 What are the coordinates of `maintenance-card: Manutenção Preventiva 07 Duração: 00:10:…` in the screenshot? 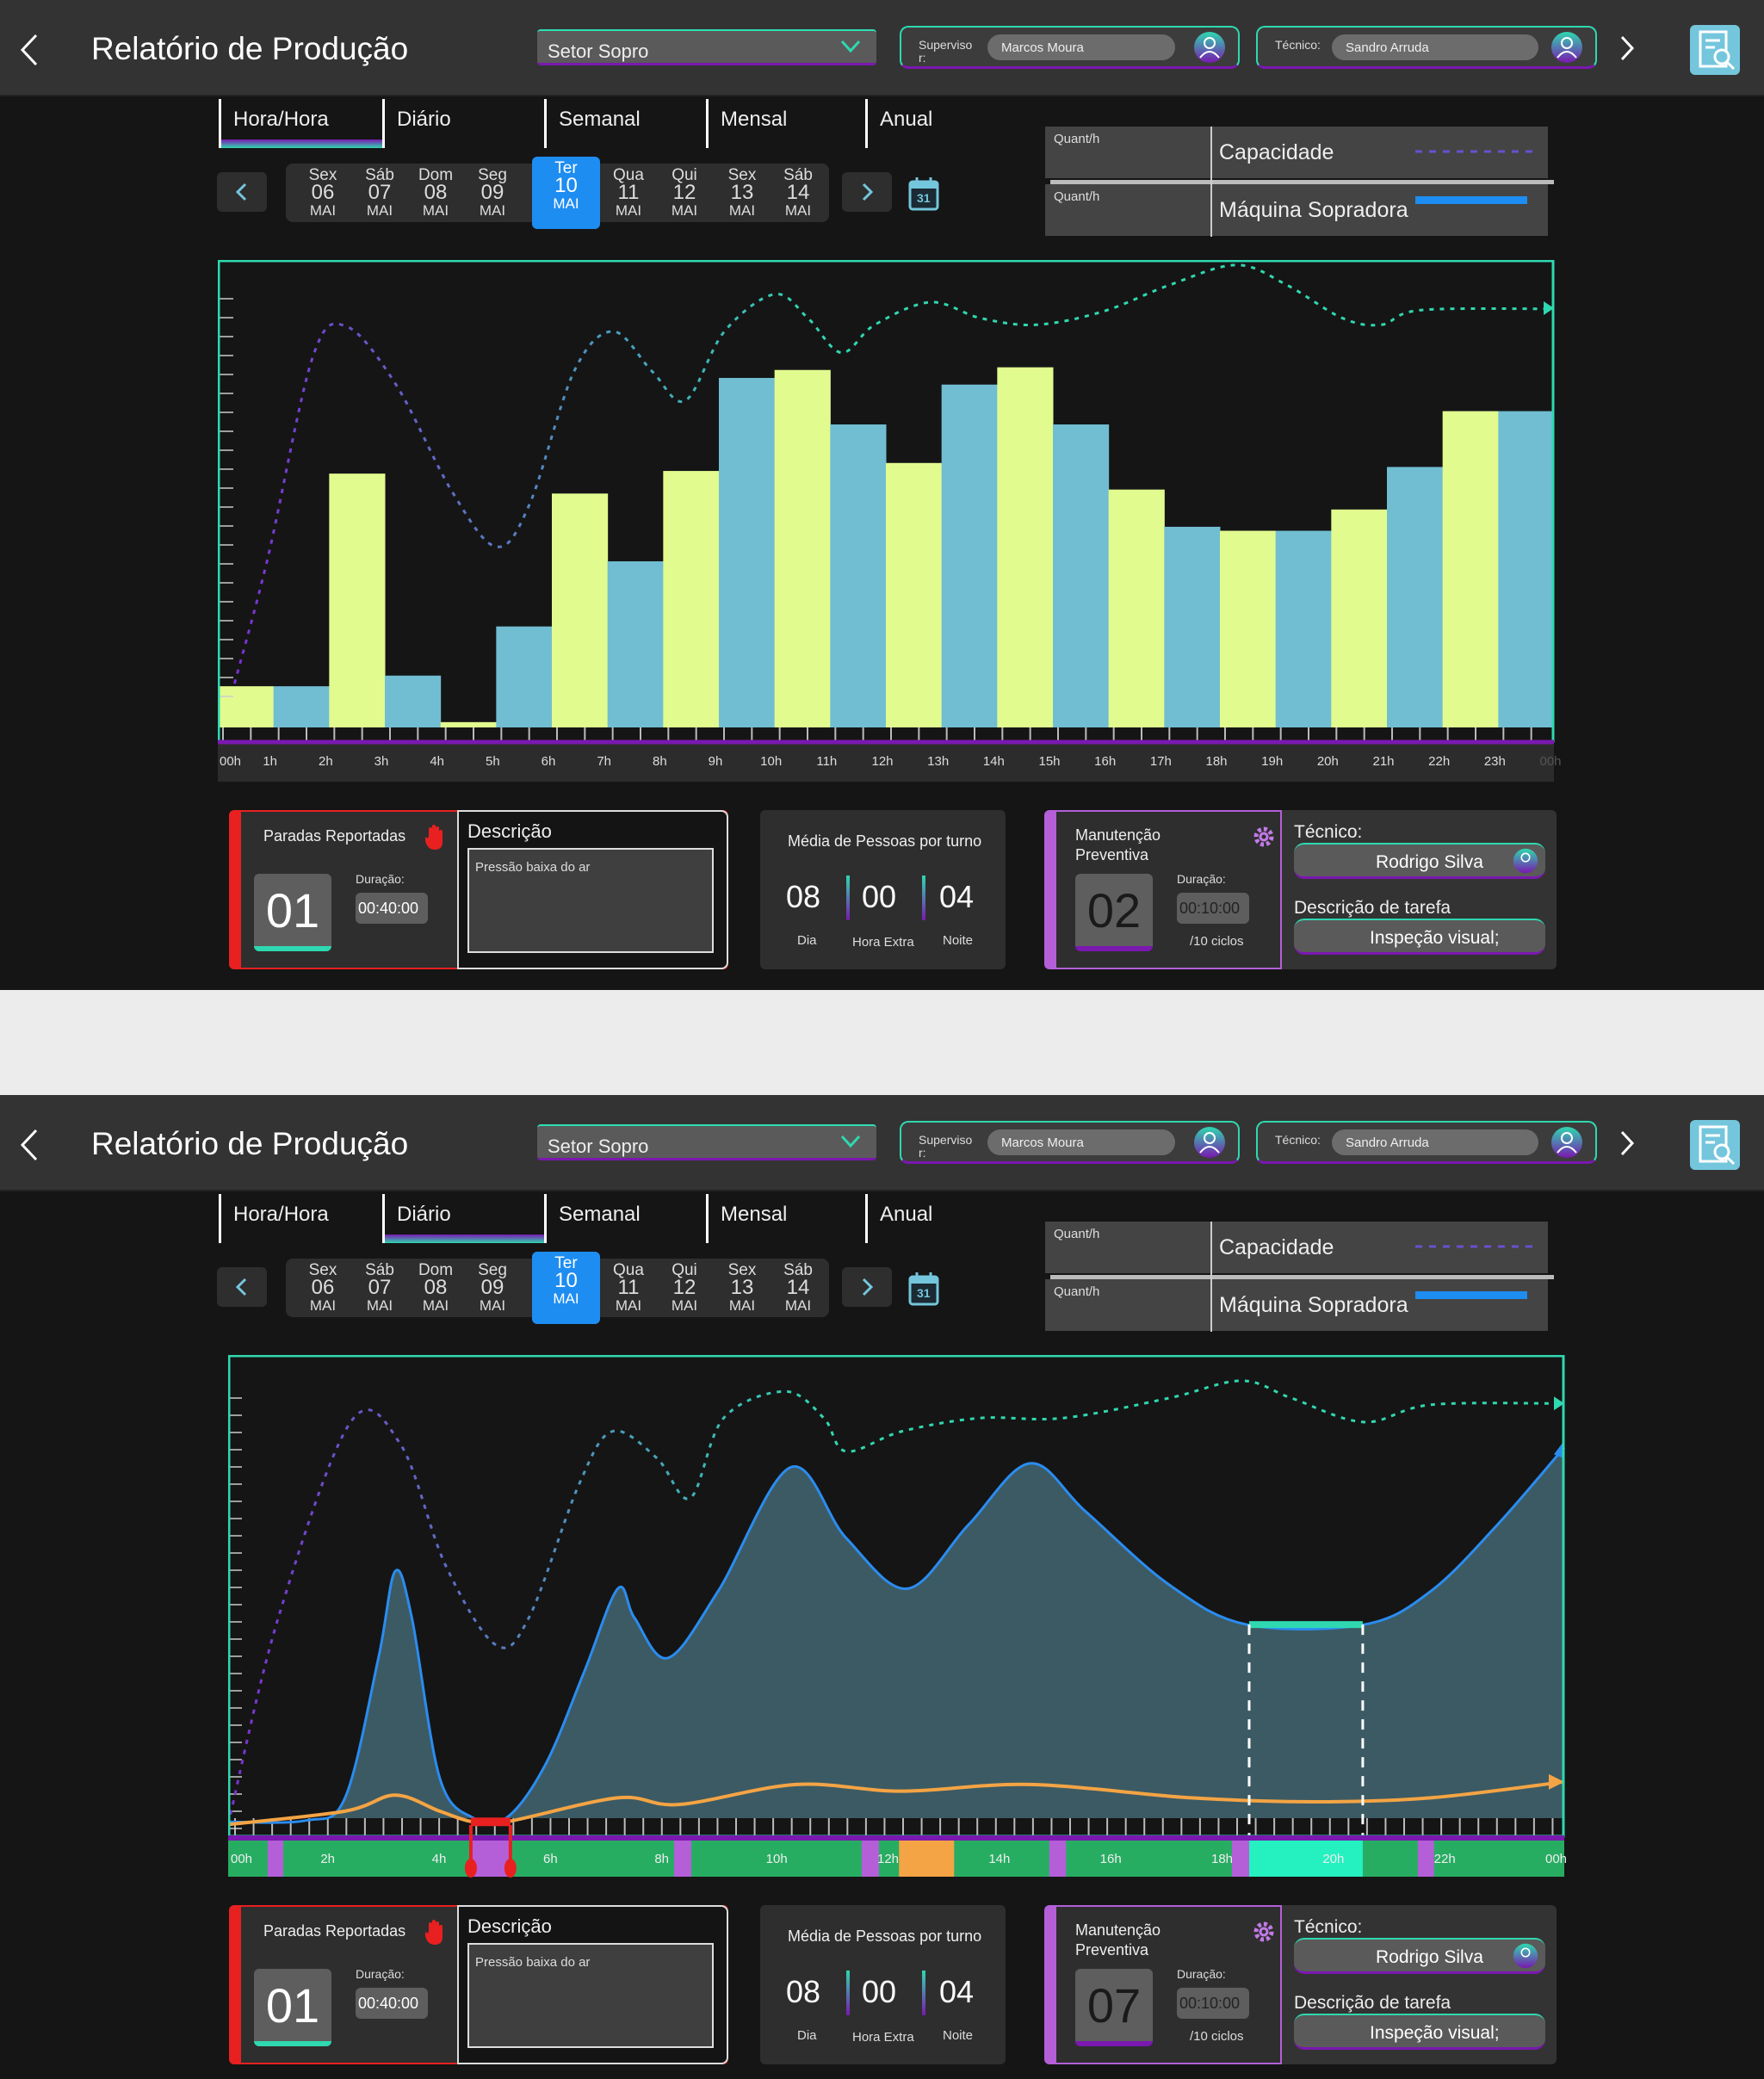 It's located at (1300, 1984).